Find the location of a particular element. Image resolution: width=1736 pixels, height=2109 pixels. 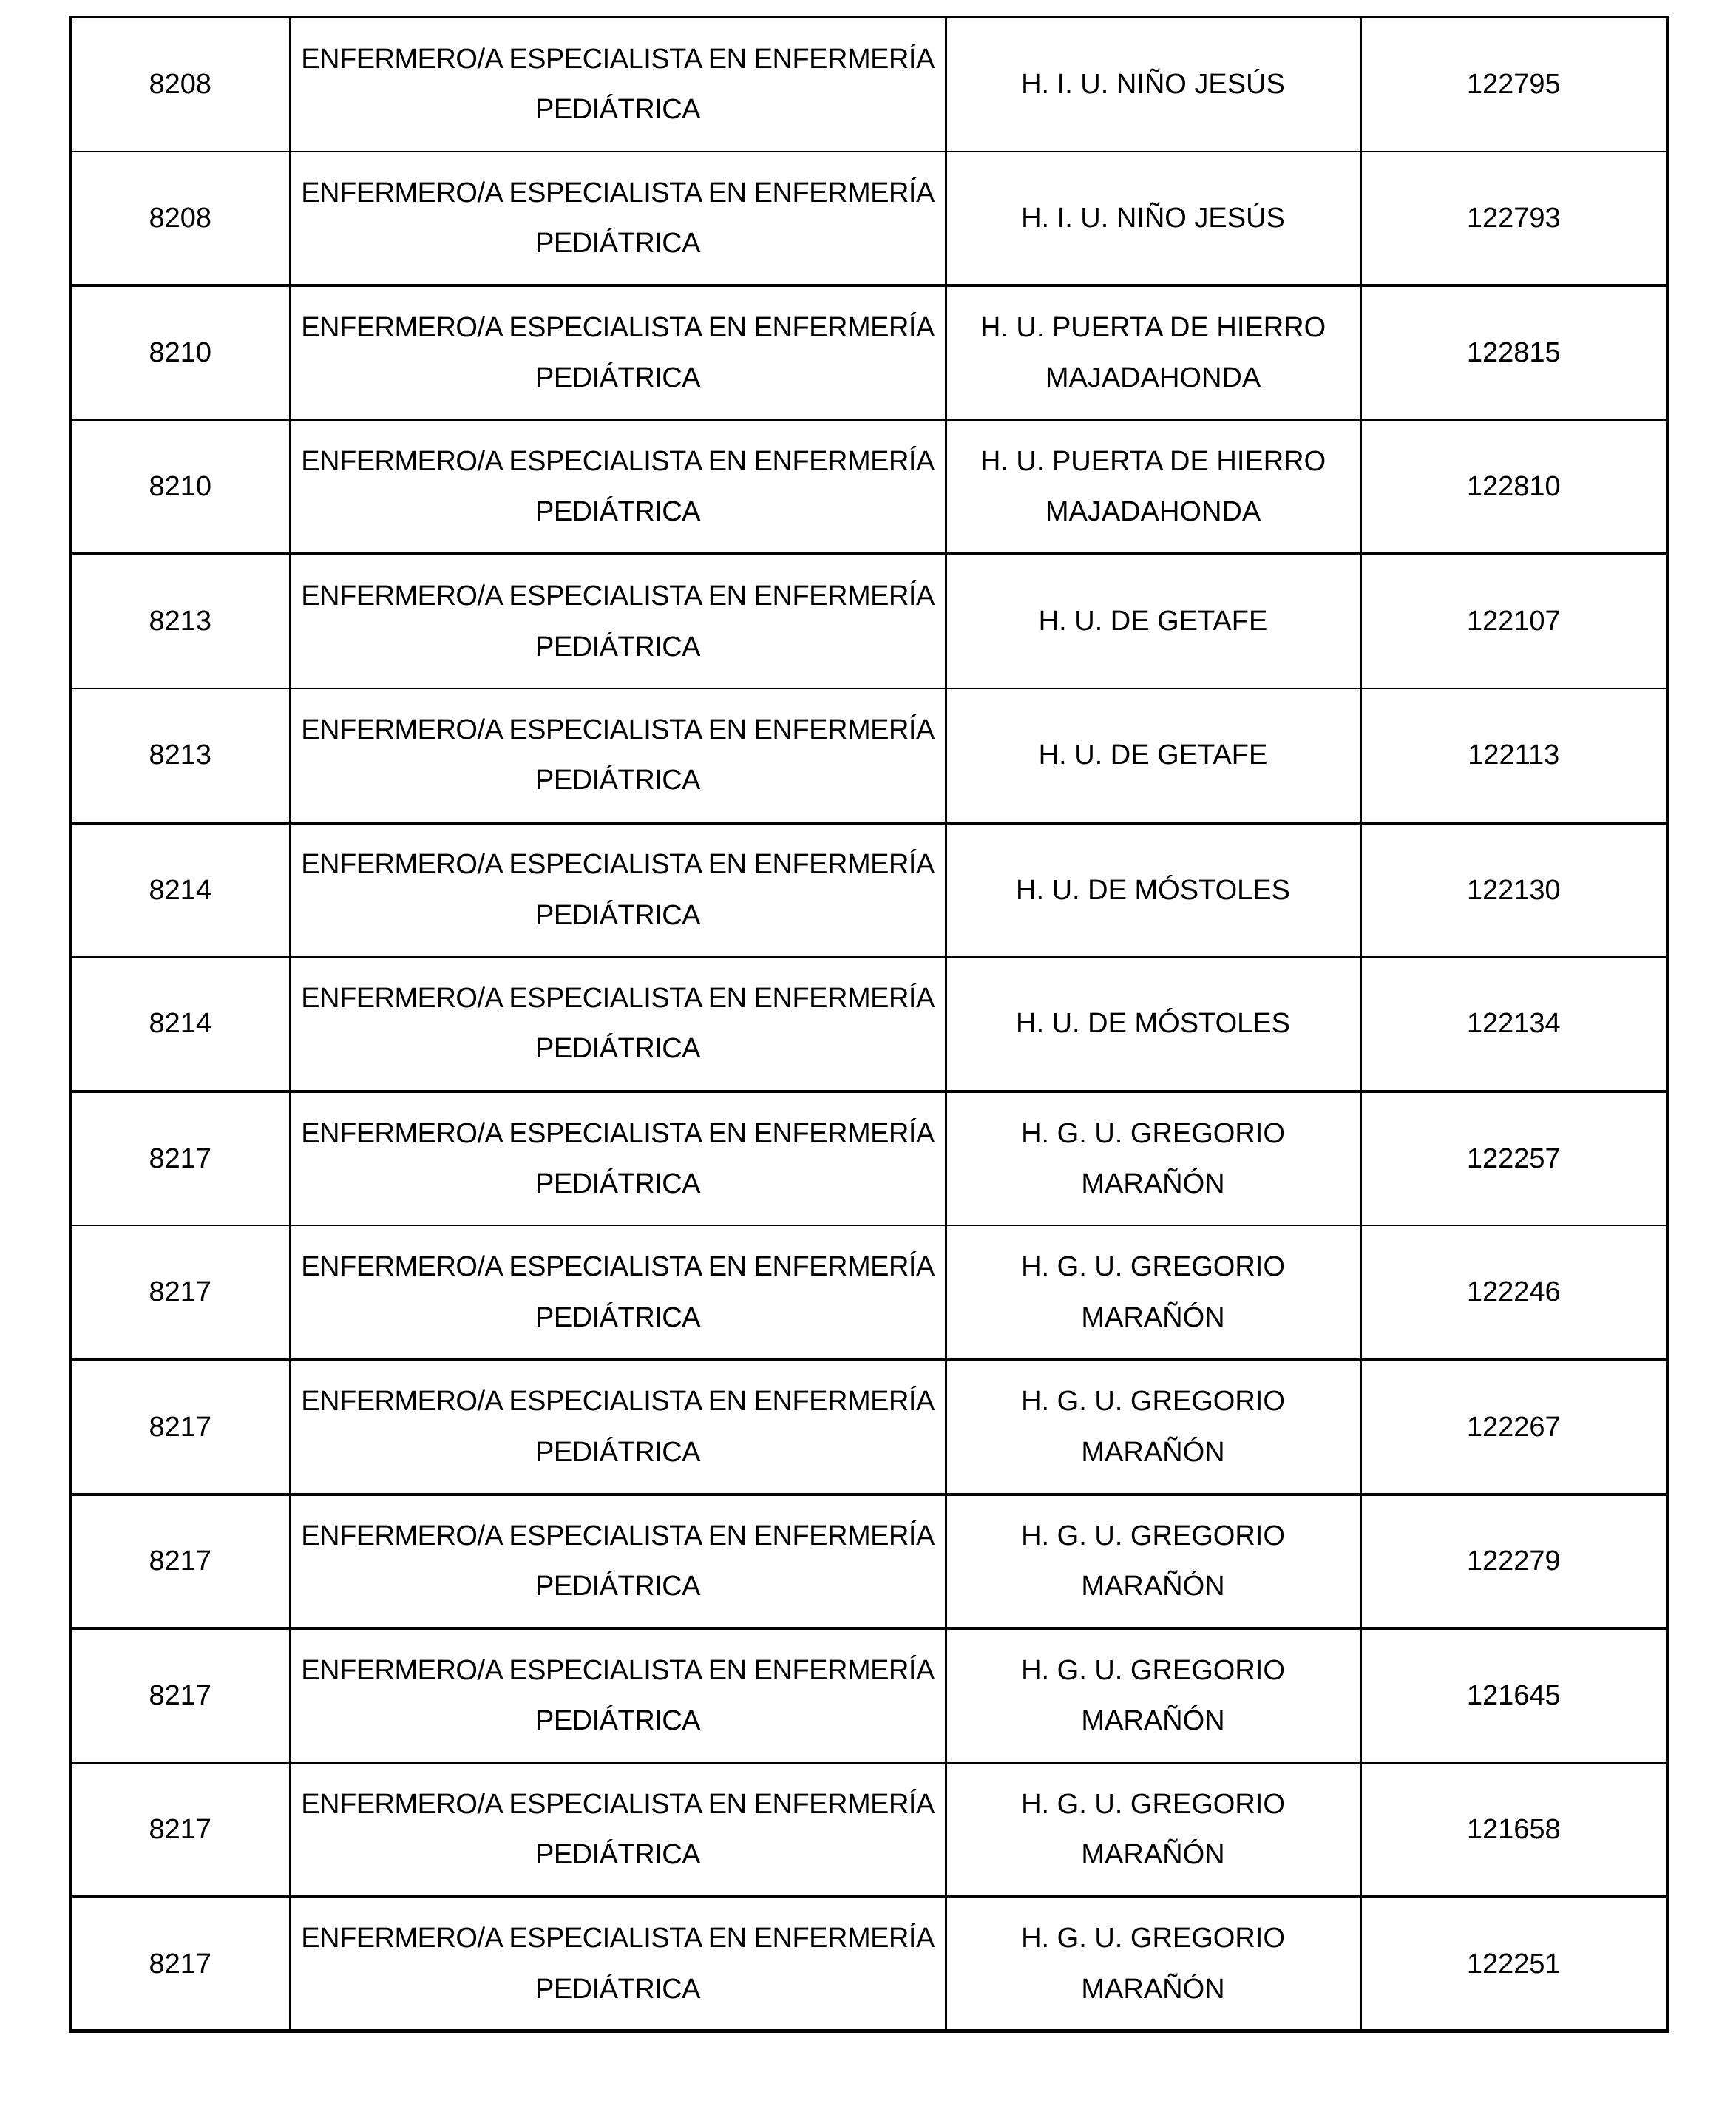

cell-order-number: 122251 is located at coordinates (1513, 1964).